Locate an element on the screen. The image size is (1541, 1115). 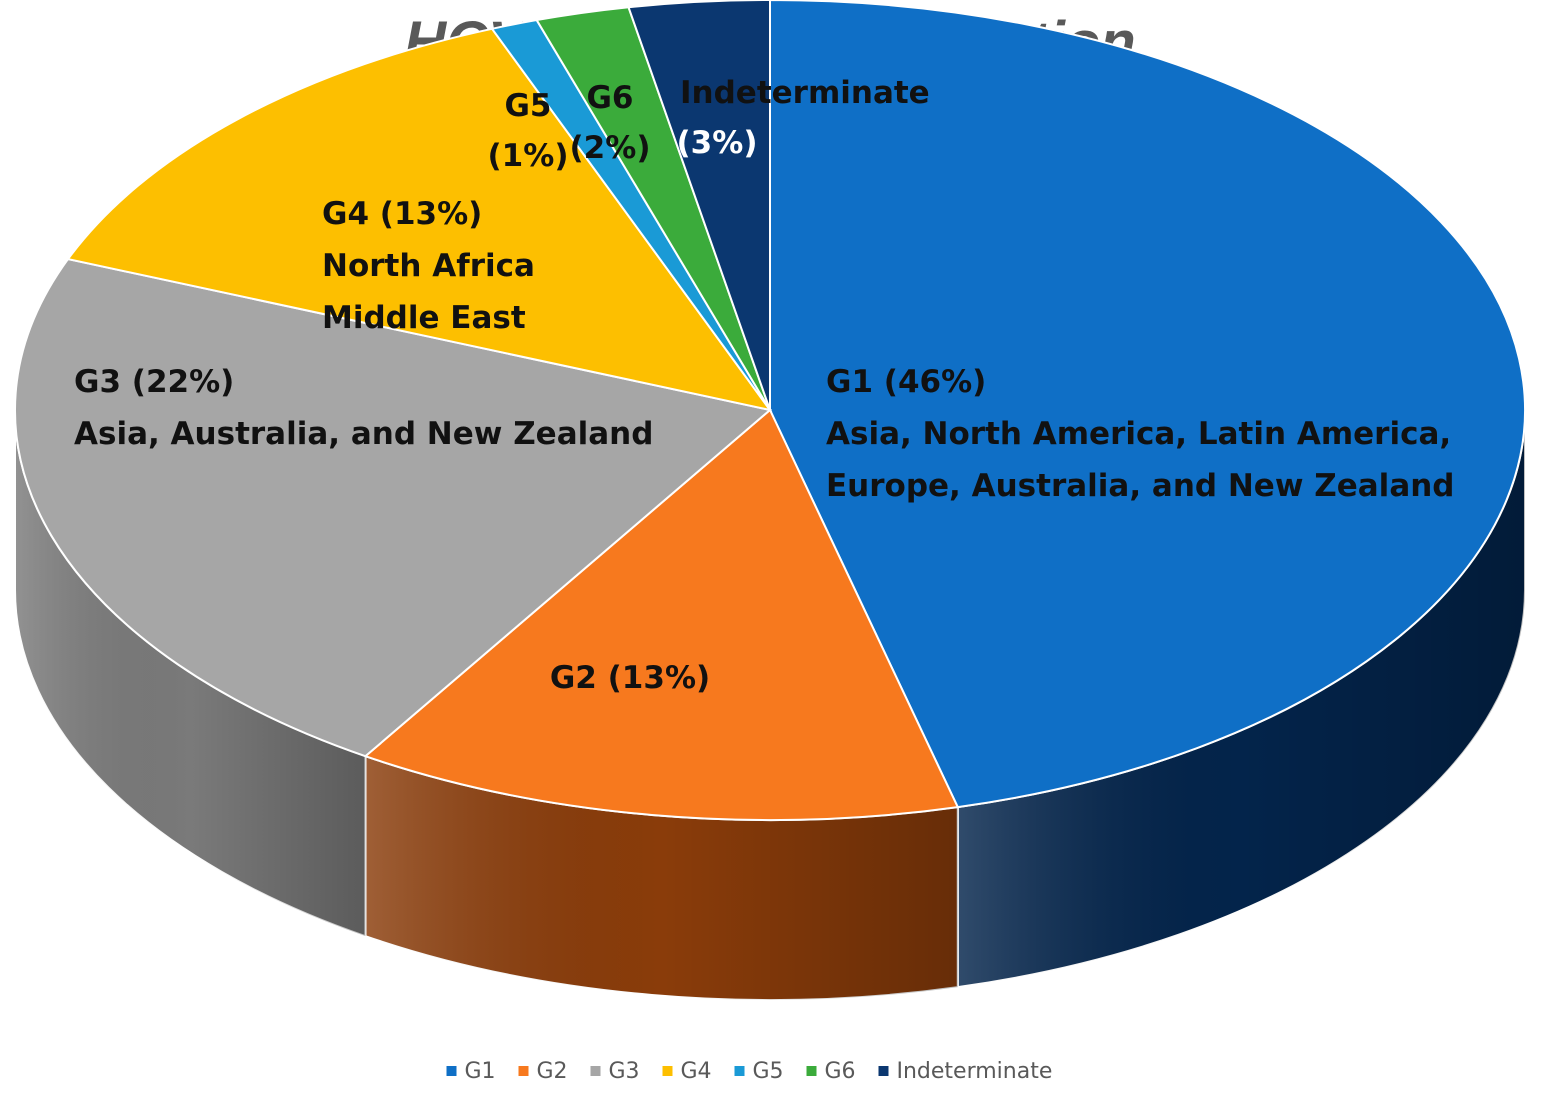
label-g1-line-3: Europe, Australia, and New Zealand is located at coordinates (1140, 486).